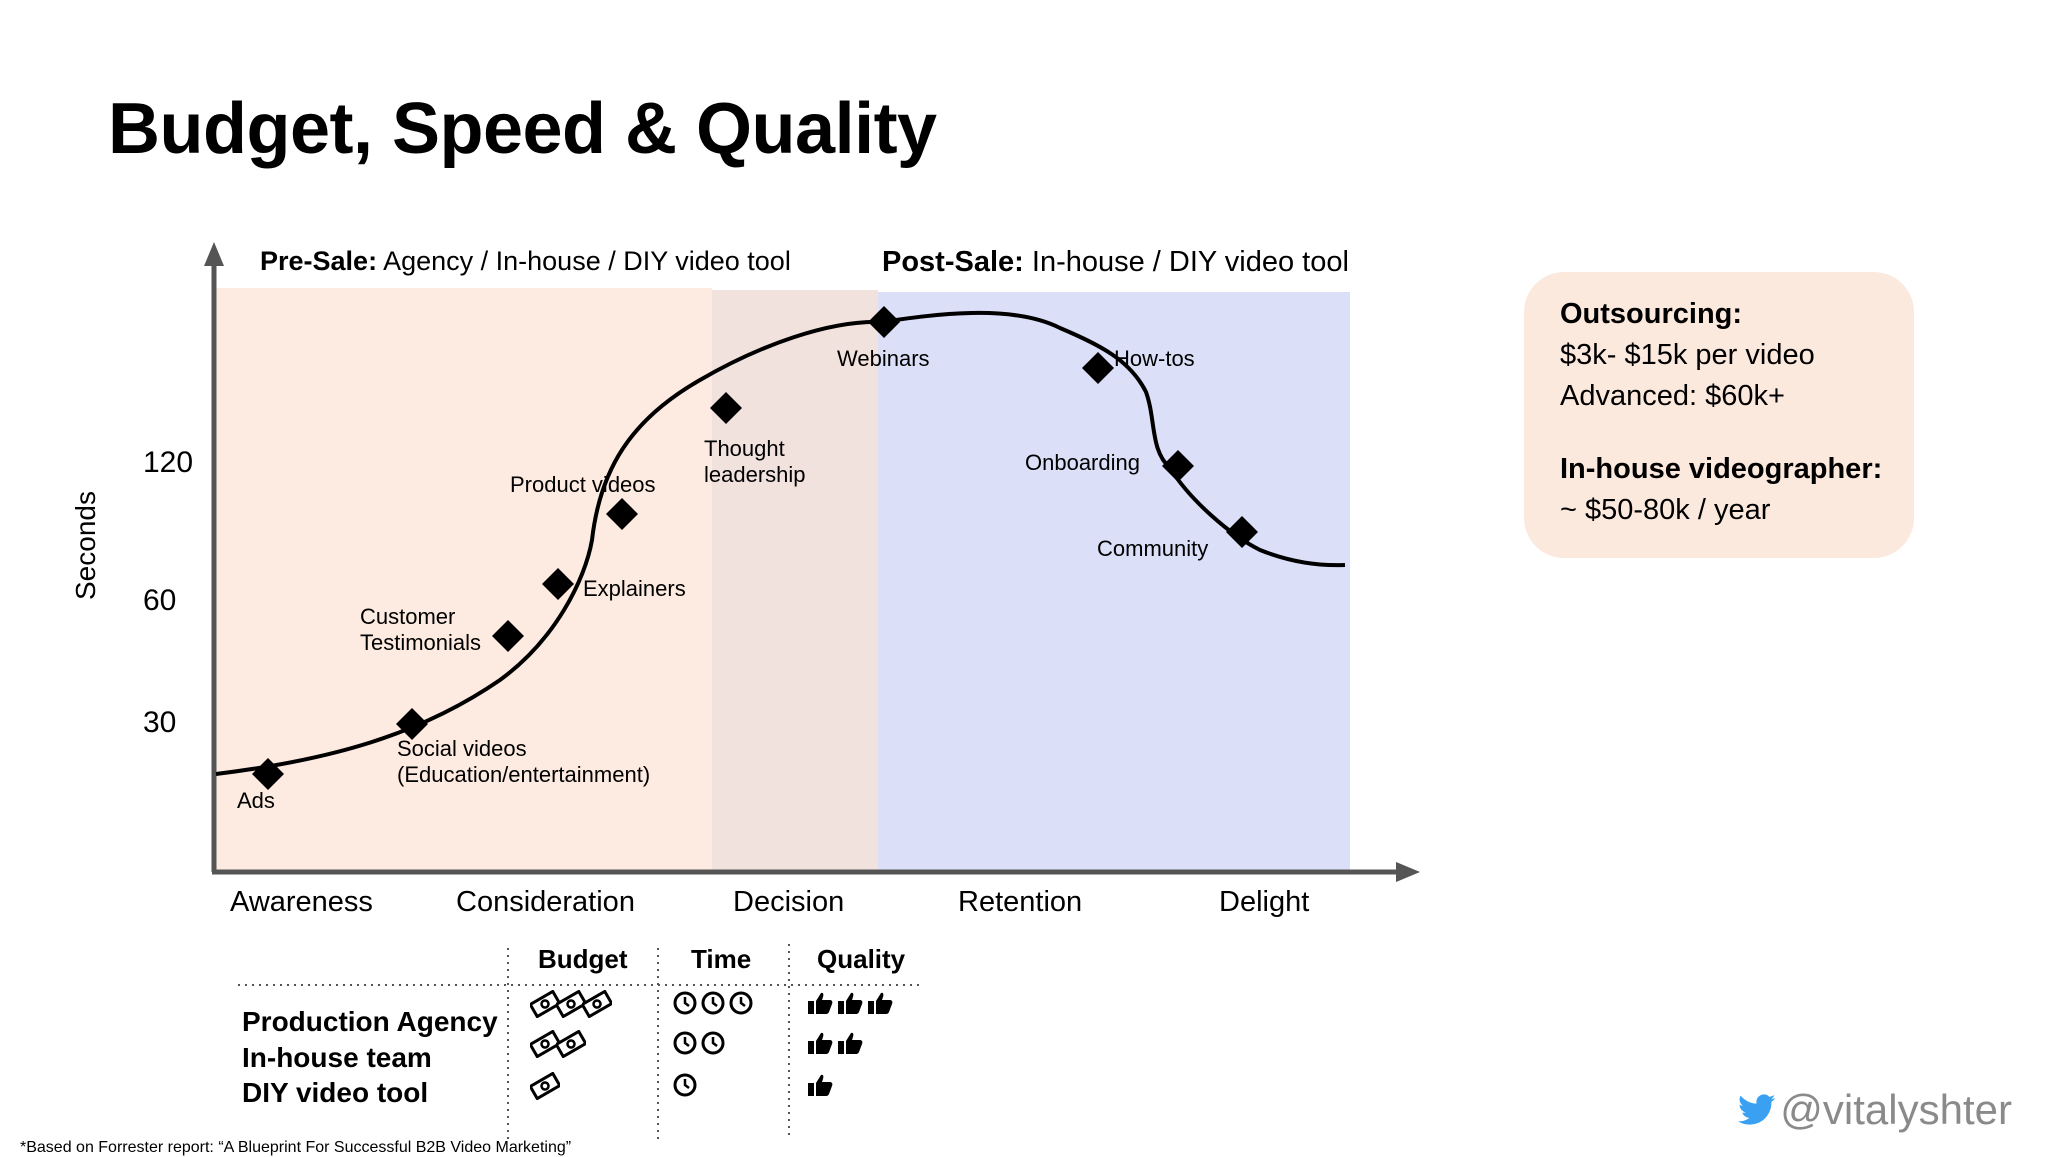 The width and height of the screenshot is (2048, 1157). Describe the element at coordinates (421, 629) in the screenshot. I see `point-label-testimonials: Customer Testimonials` at that location.